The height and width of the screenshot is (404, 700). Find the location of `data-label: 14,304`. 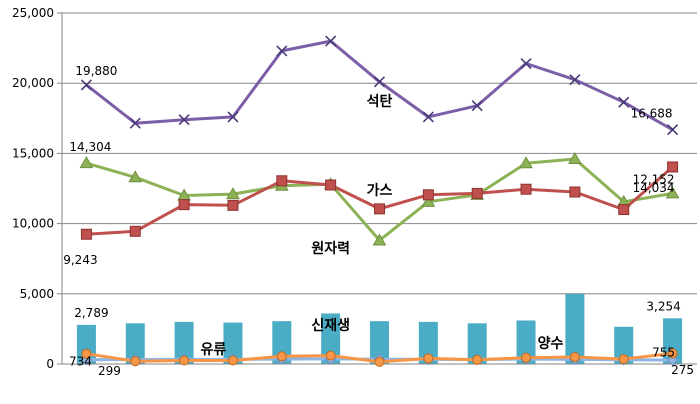

data-label: 14,304 is located at coordinates (90, 147).